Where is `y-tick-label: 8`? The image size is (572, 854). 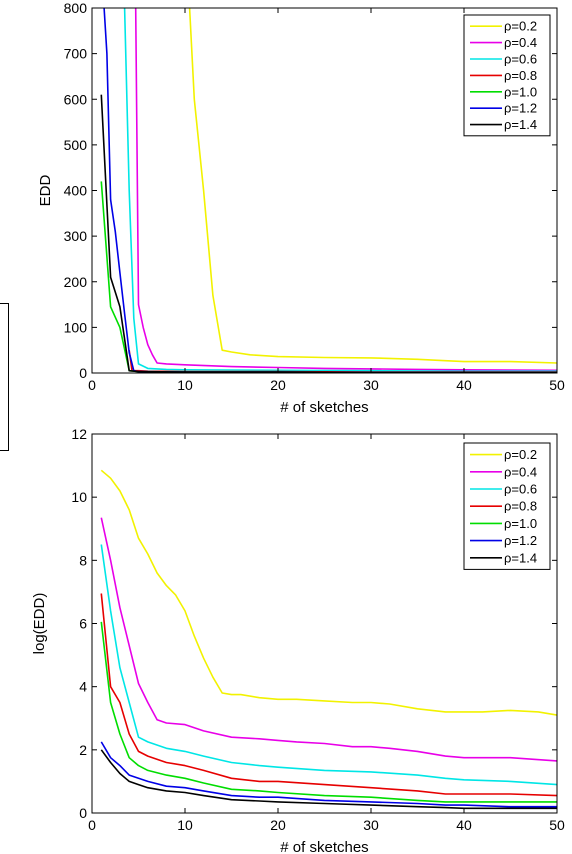
y-tick-label: 8 is located at coordinates (83, 560).